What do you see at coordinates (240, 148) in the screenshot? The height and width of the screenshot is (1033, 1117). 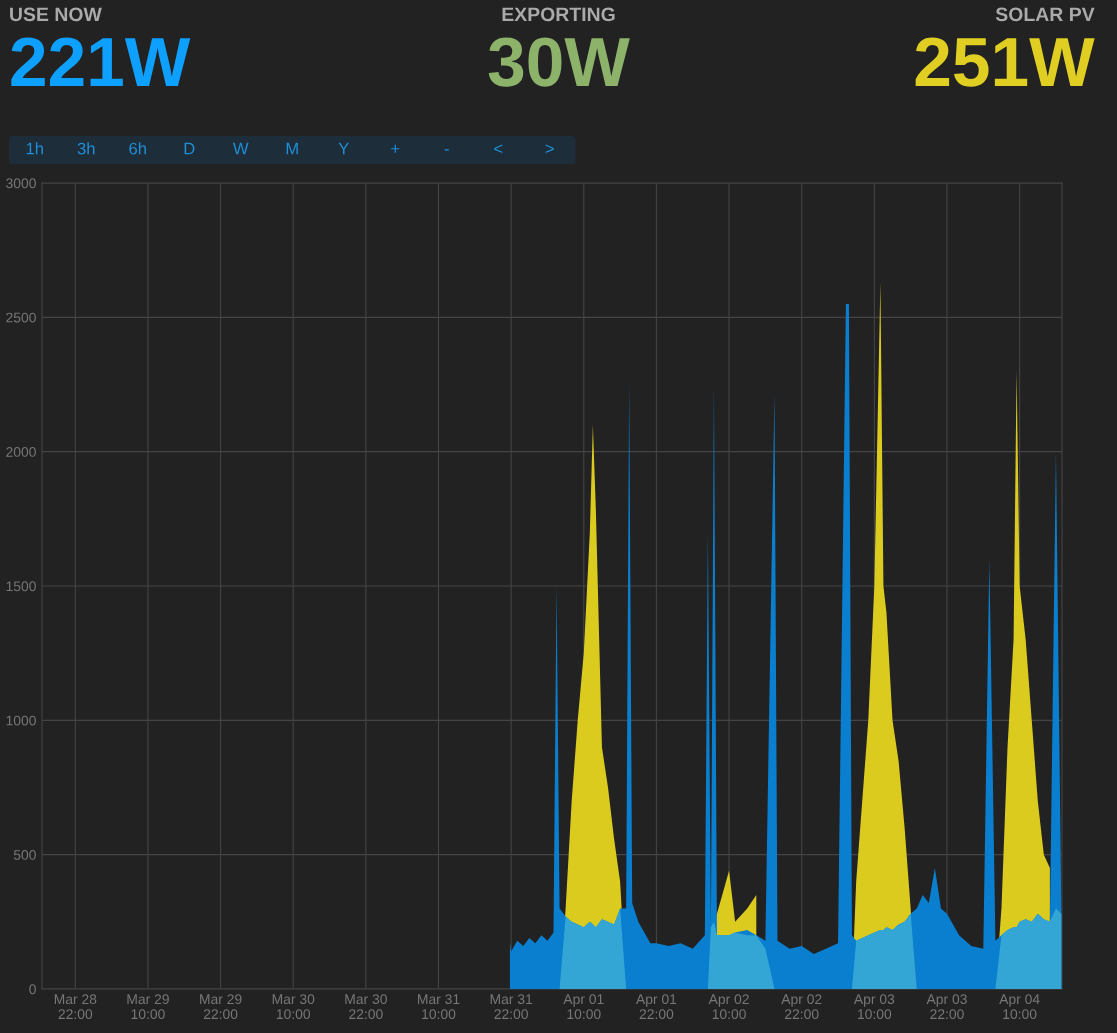 I see `text: W` at bounding box center [240, 148].